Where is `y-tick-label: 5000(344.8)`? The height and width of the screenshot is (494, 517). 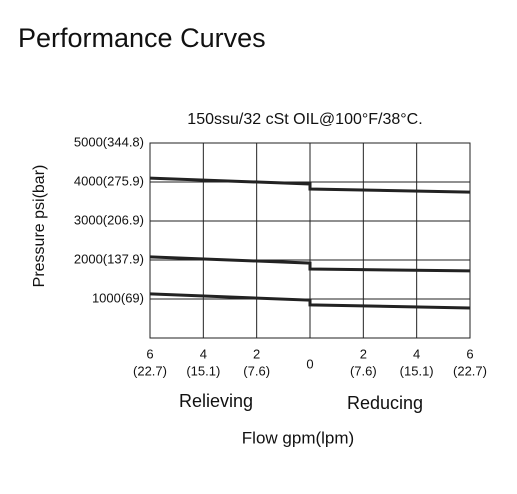
y-tick-label: 5000(344.8) is located at coordinates (109, 141).